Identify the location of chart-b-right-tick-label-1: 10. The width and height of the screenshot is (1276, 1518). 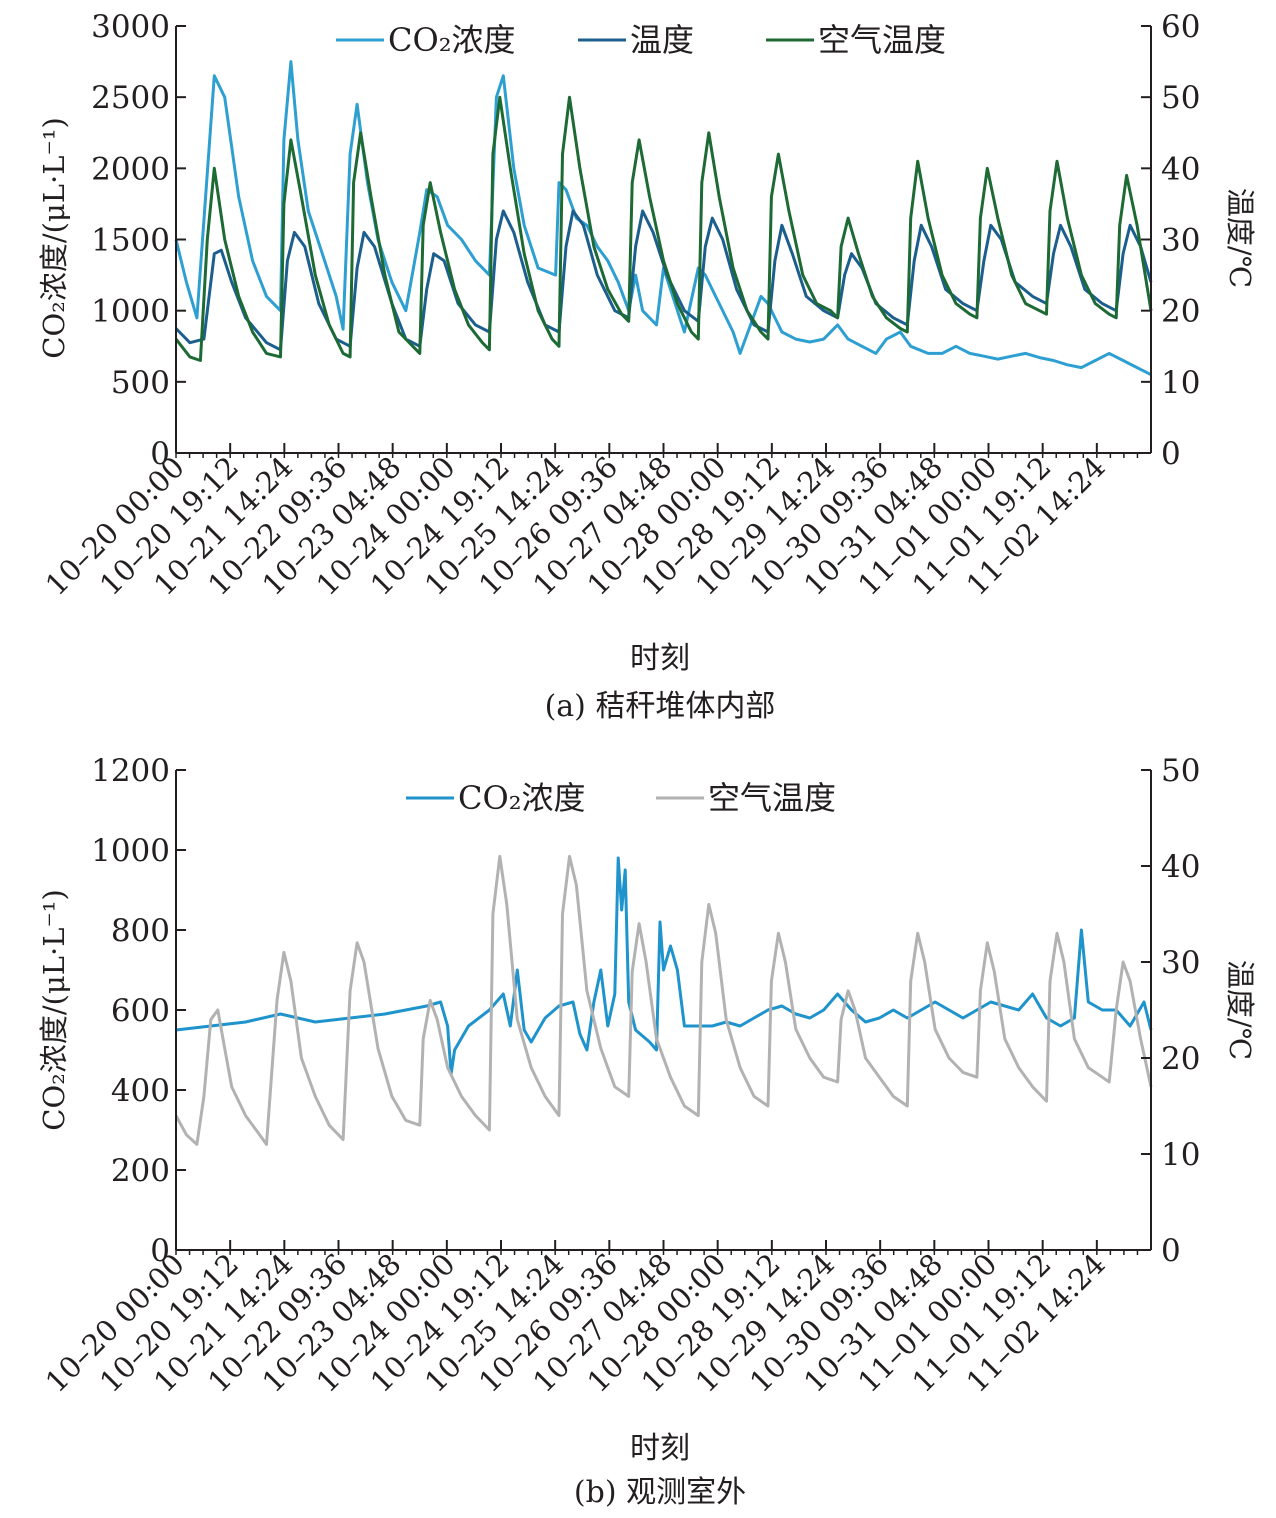
(1180, 1155).